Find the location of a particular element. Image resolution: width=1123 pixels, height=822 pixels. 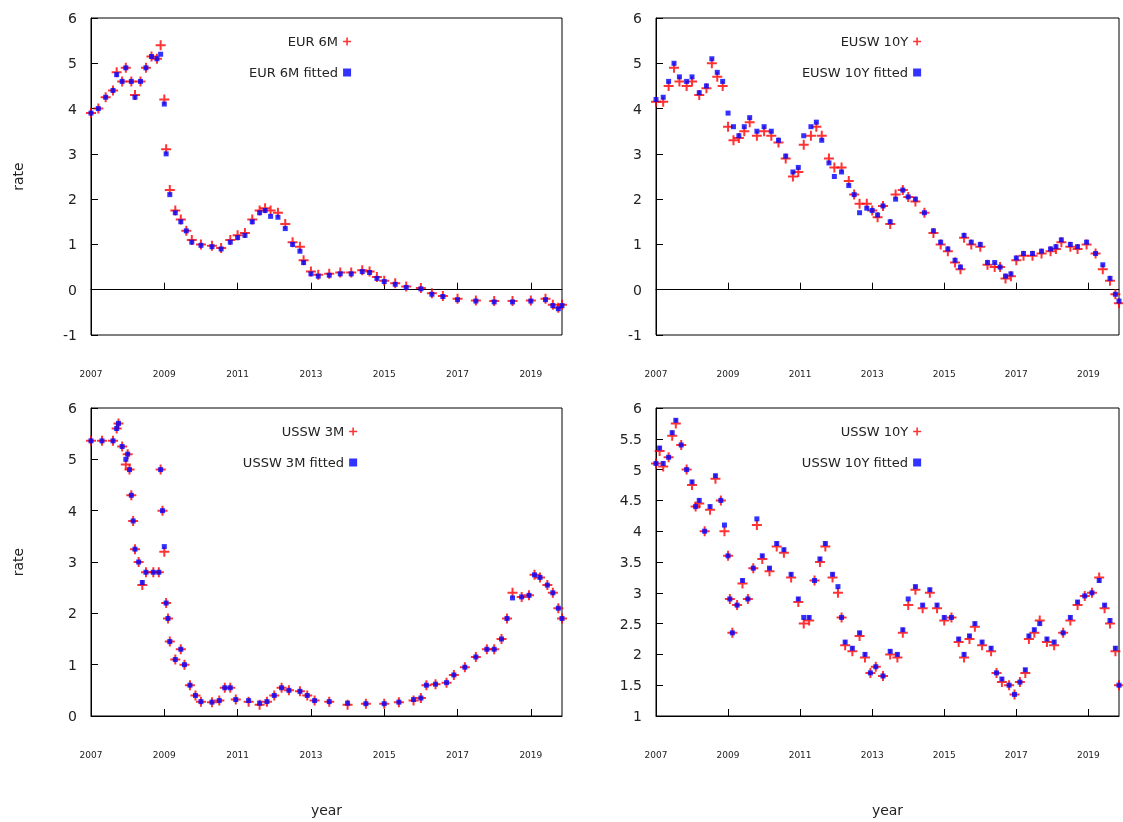

y-tick-label: 1.5 is located at coordinates (630, 685).